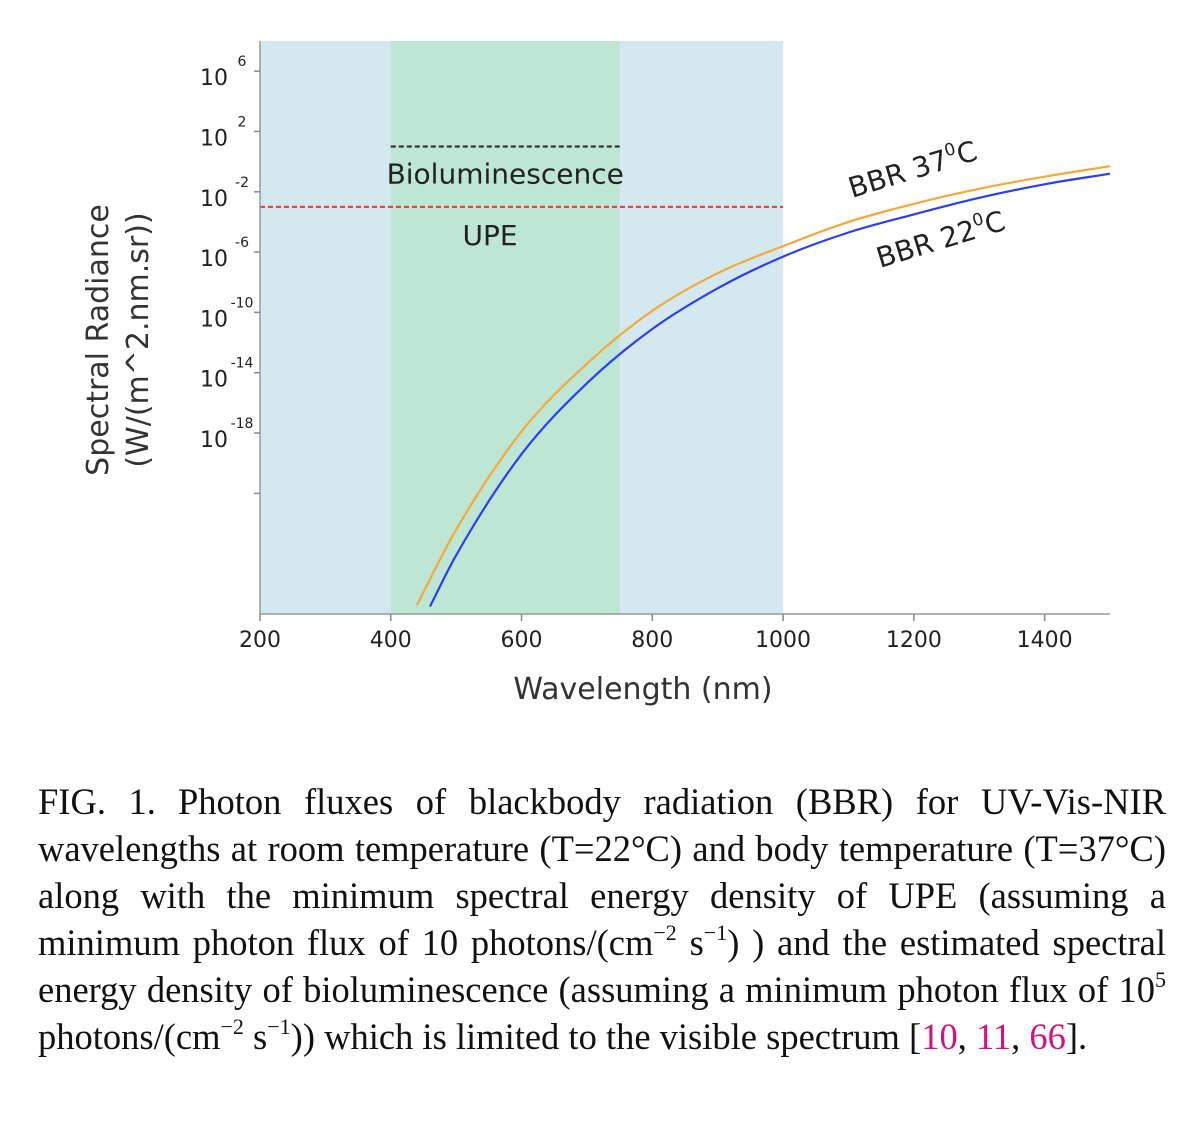  Describe the element at coordinates (232, 1026) in the screenshot. I see `caption-sup-4: −2` at that location.